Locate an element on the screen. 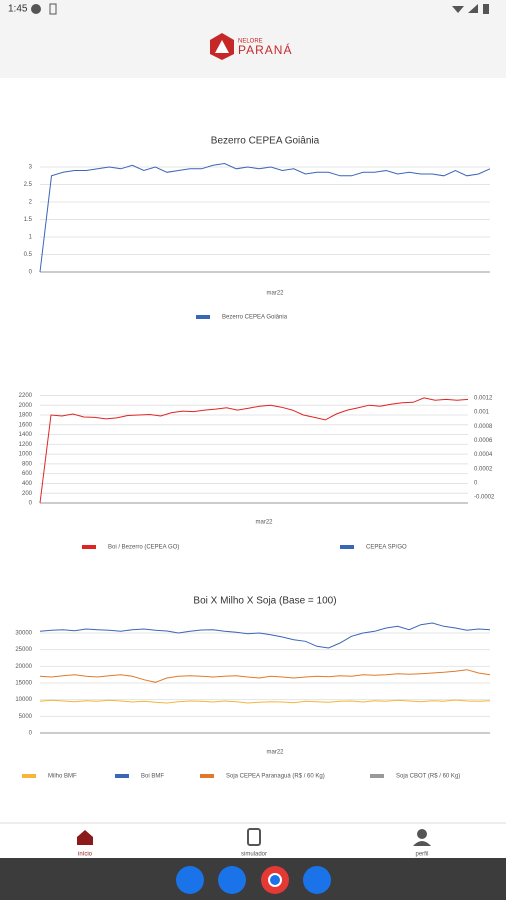  time: 1:45 is located at coordinates (18, 9).